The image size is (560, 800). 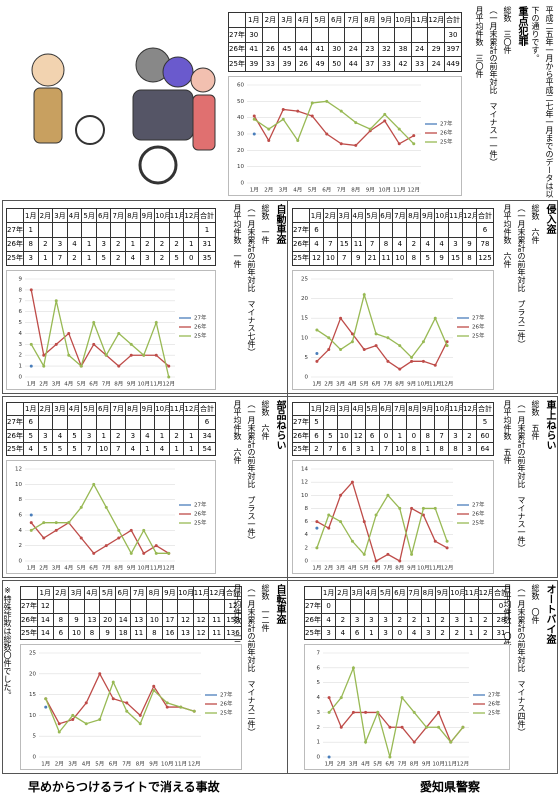 I want to click on stat-text: 総数 五件, so click(x=535, y=420).